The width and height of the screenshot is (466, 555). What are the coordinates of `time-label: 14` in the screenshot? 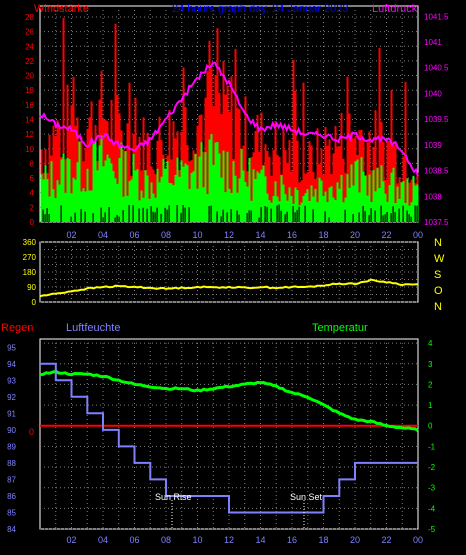 It's located at (260, 235).